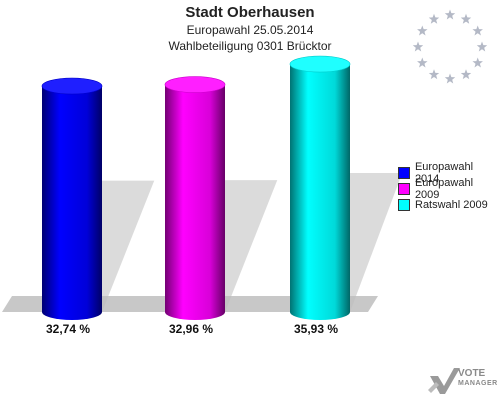 Image resolution: width=500 pixels, height=400 pixels. Describe the element at coordinates (472, 373) in the screenshot. I see `logo-word-vote: VOTE` at that location.